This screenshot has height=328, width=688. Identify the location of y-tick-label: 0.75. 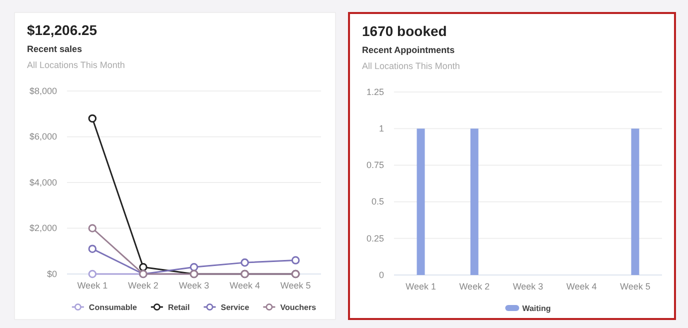
(375, 165).